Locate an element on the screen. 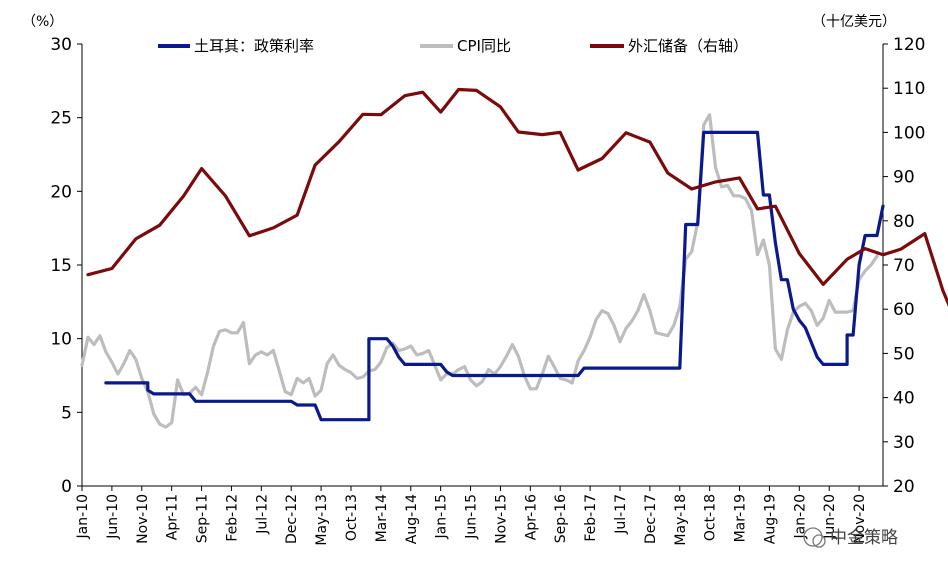  x-tick-label: Aug-19 is located at coordinates (770, 519).